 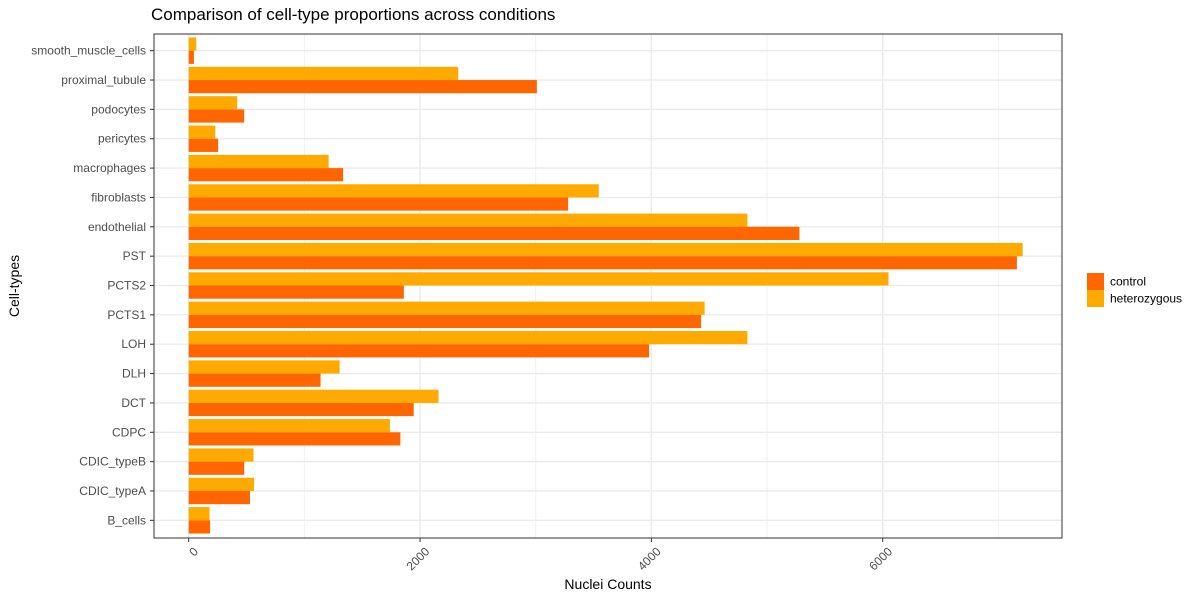 I want to click on x-axis-label: Nuclei Counts, so click(x=607, y=584).